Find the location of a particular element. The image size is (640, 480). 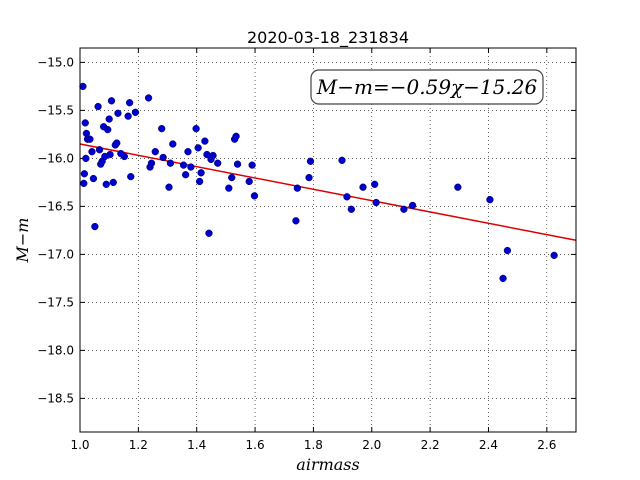

annotation-box is located at coordinates (427, 87).